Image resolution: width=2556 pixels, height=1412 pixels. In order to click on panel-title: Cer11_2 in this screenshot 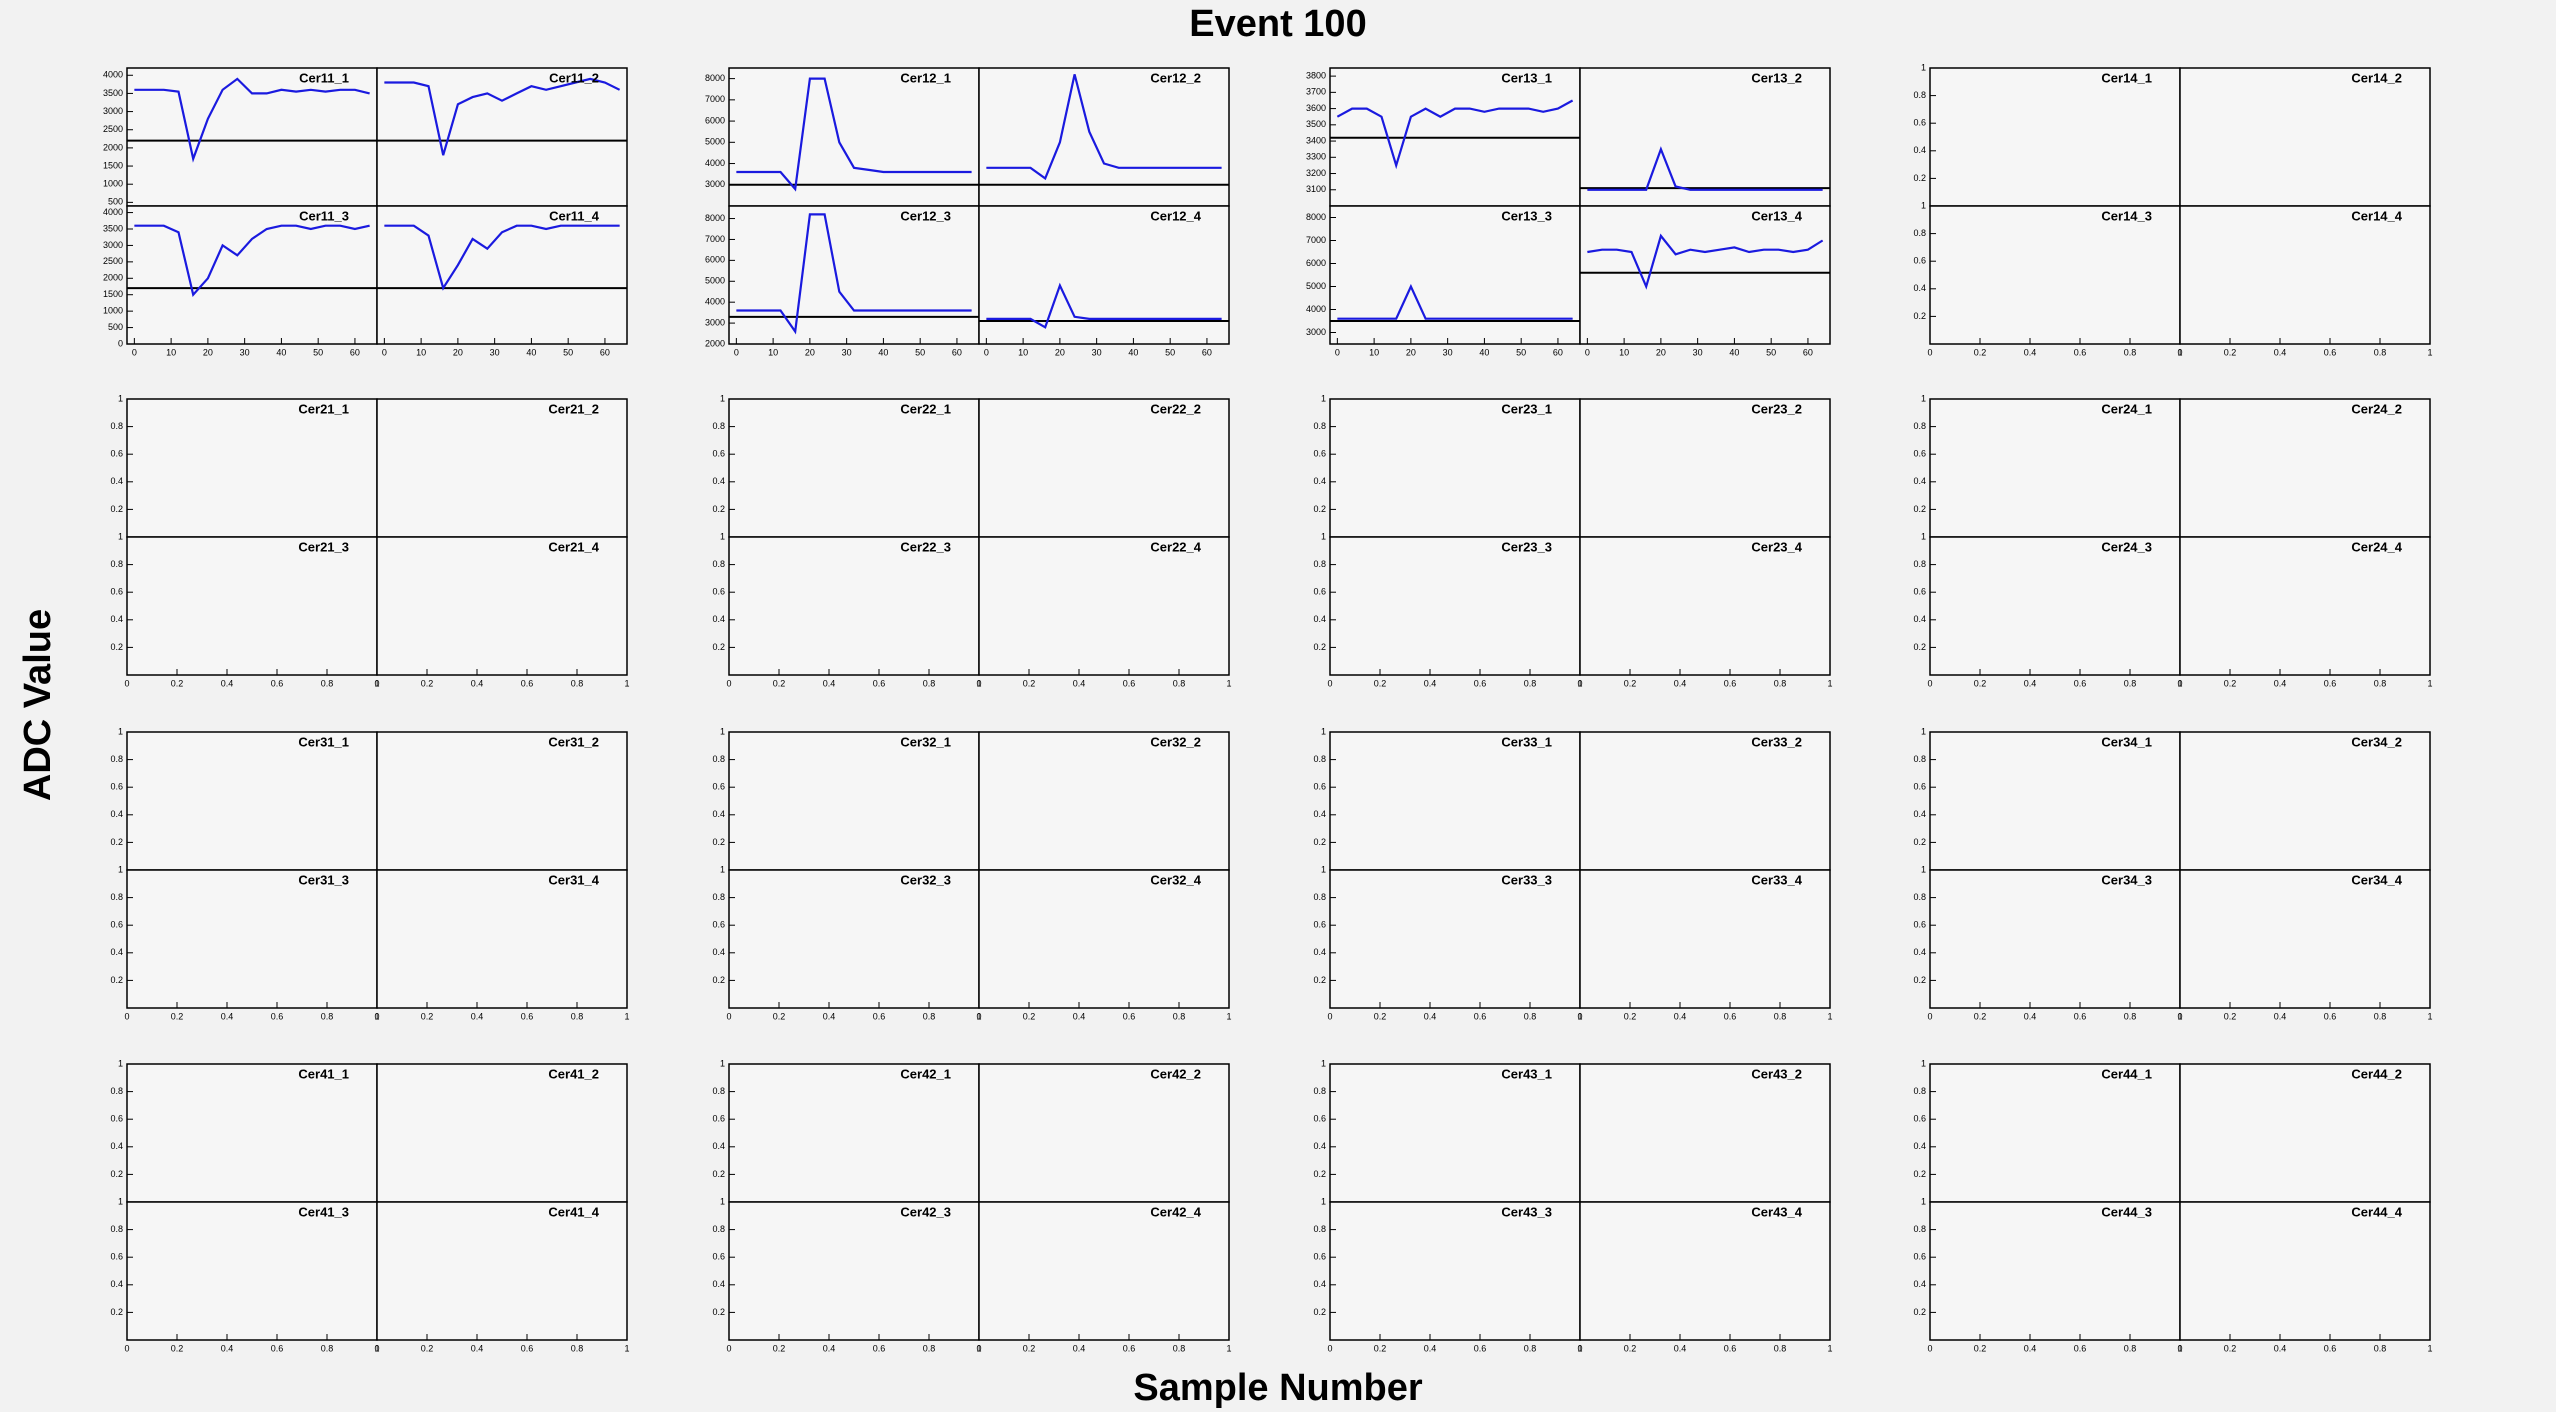, I will do `click(574, 77)`.